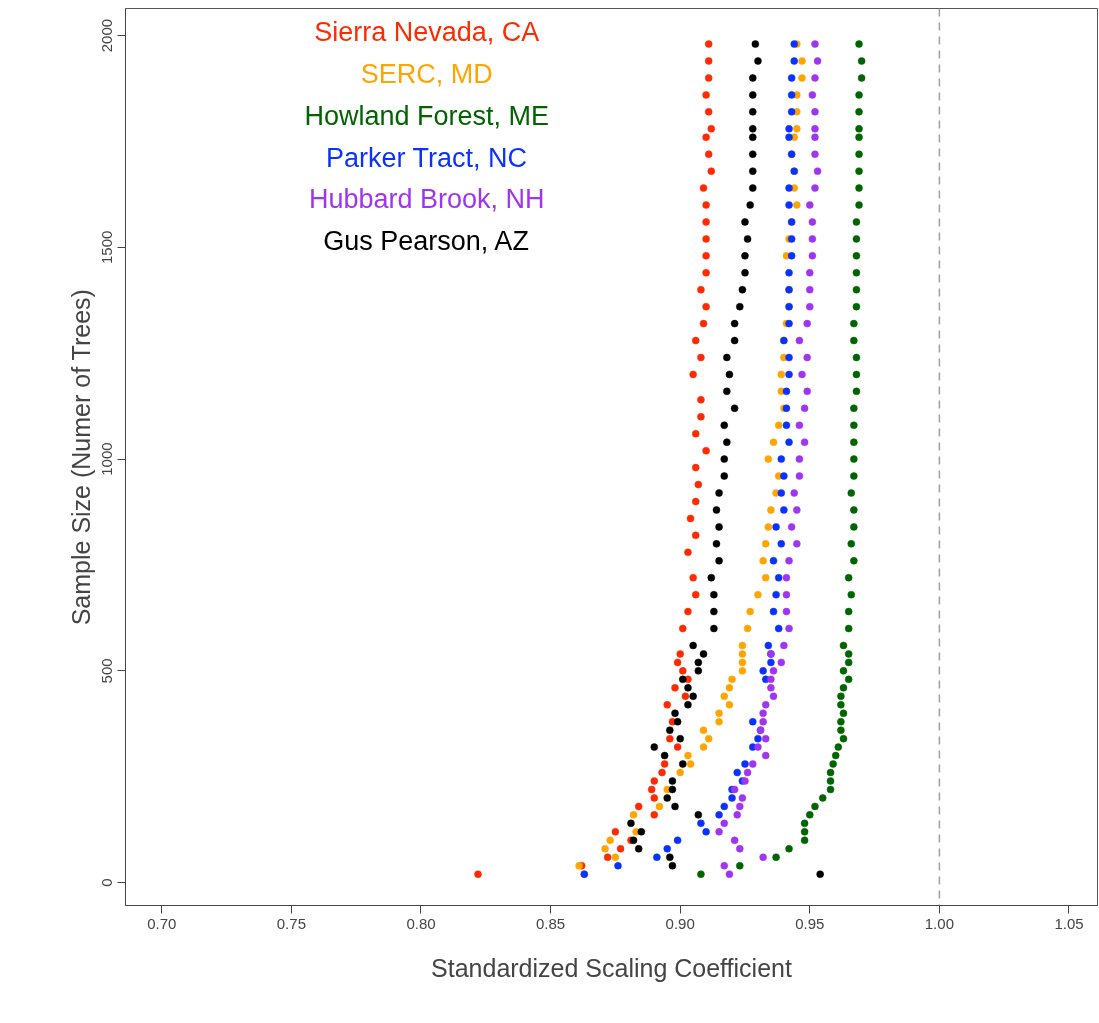  What do you see at coordinates (550, 923) in the screenshot?
I see `x-tick-label: 0.85` at bounding box center [550, 923].